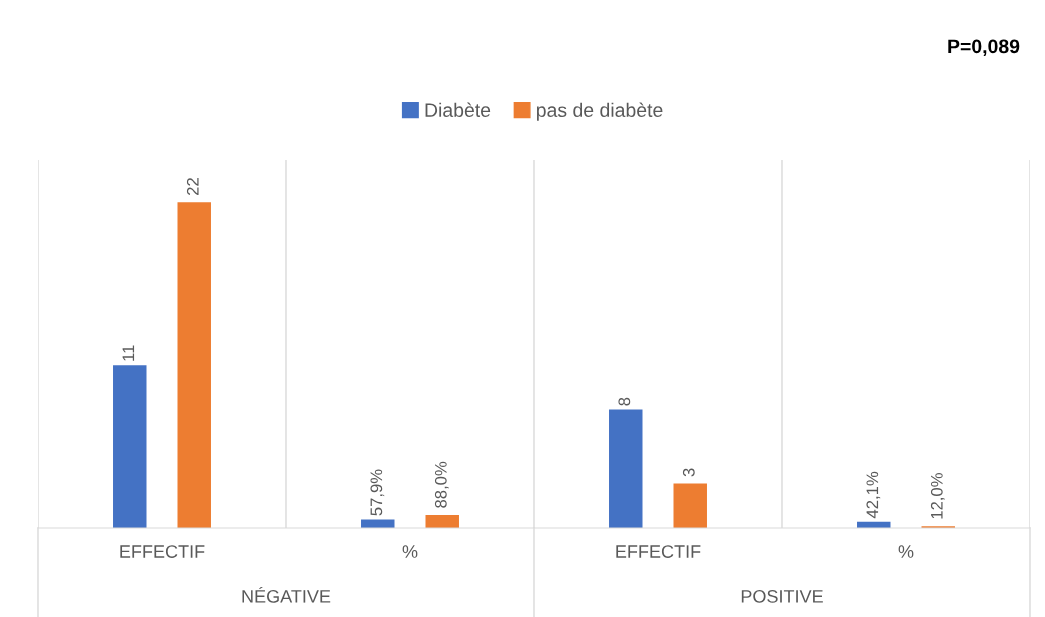 The height and width of the screenshot is (617, 1045). Describe the element at coordinates (624, 401) in the screenshot. I see `data-label: 8` at that location.